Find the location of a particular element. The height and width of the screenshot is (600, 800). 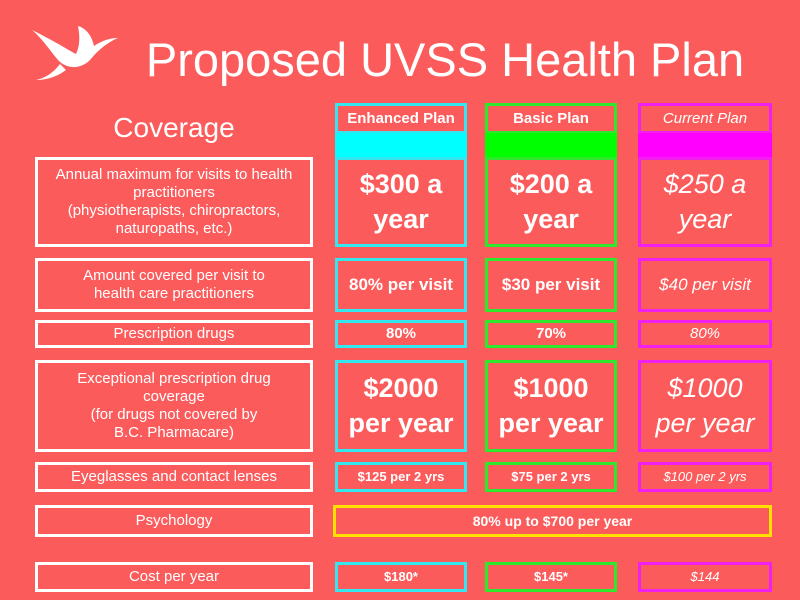

cell-value: $144 is located at coordinates (705, 577).